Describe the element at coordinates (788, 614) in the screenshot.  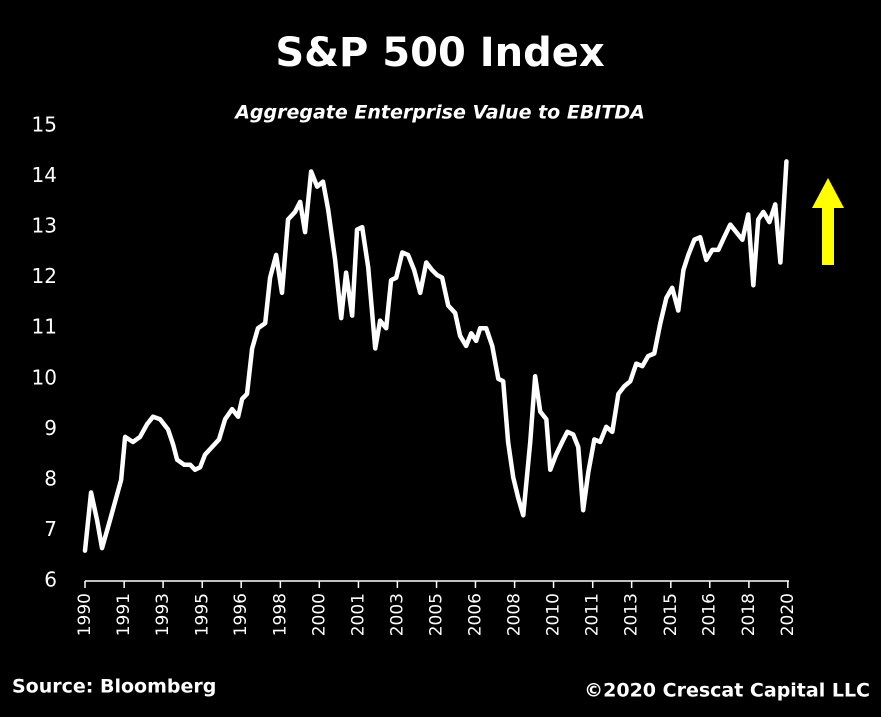
I see `x-tick-label: 2020` at that location.